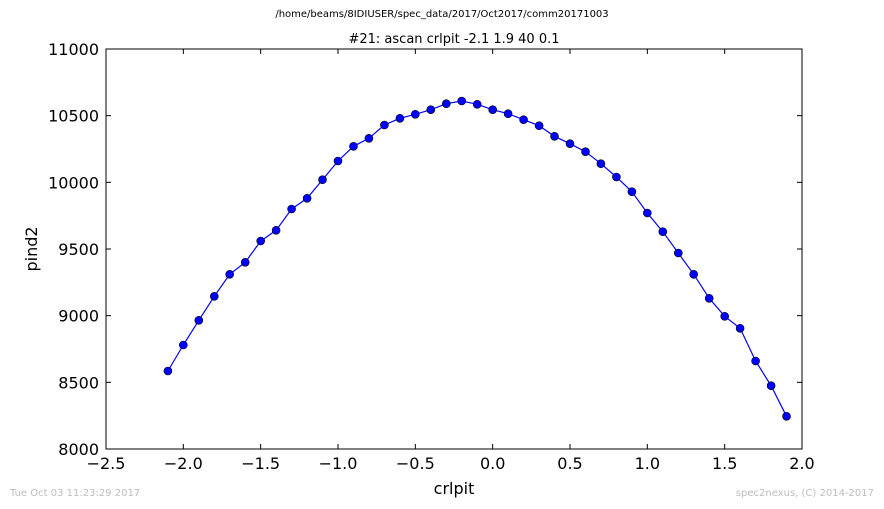  Describe the element at coordinates (338, 463) in the screenshot. I see `x-tick-label: −1.0` at that location.